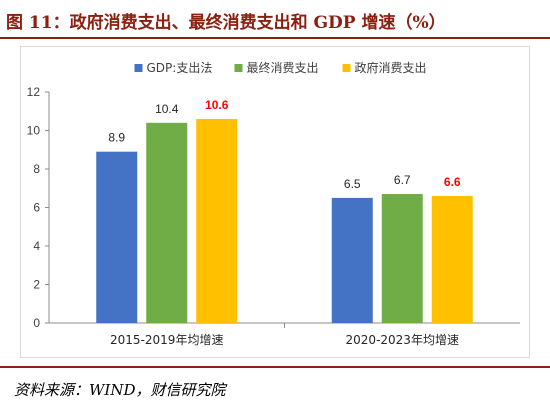 Image resolution: width=550 pixels, height=408 pixels. What do you see at coordinates (402, 340) in the screenshot?
I see `x-tick-label: 2020-2023年均增速` at bounding box center [402, 340].